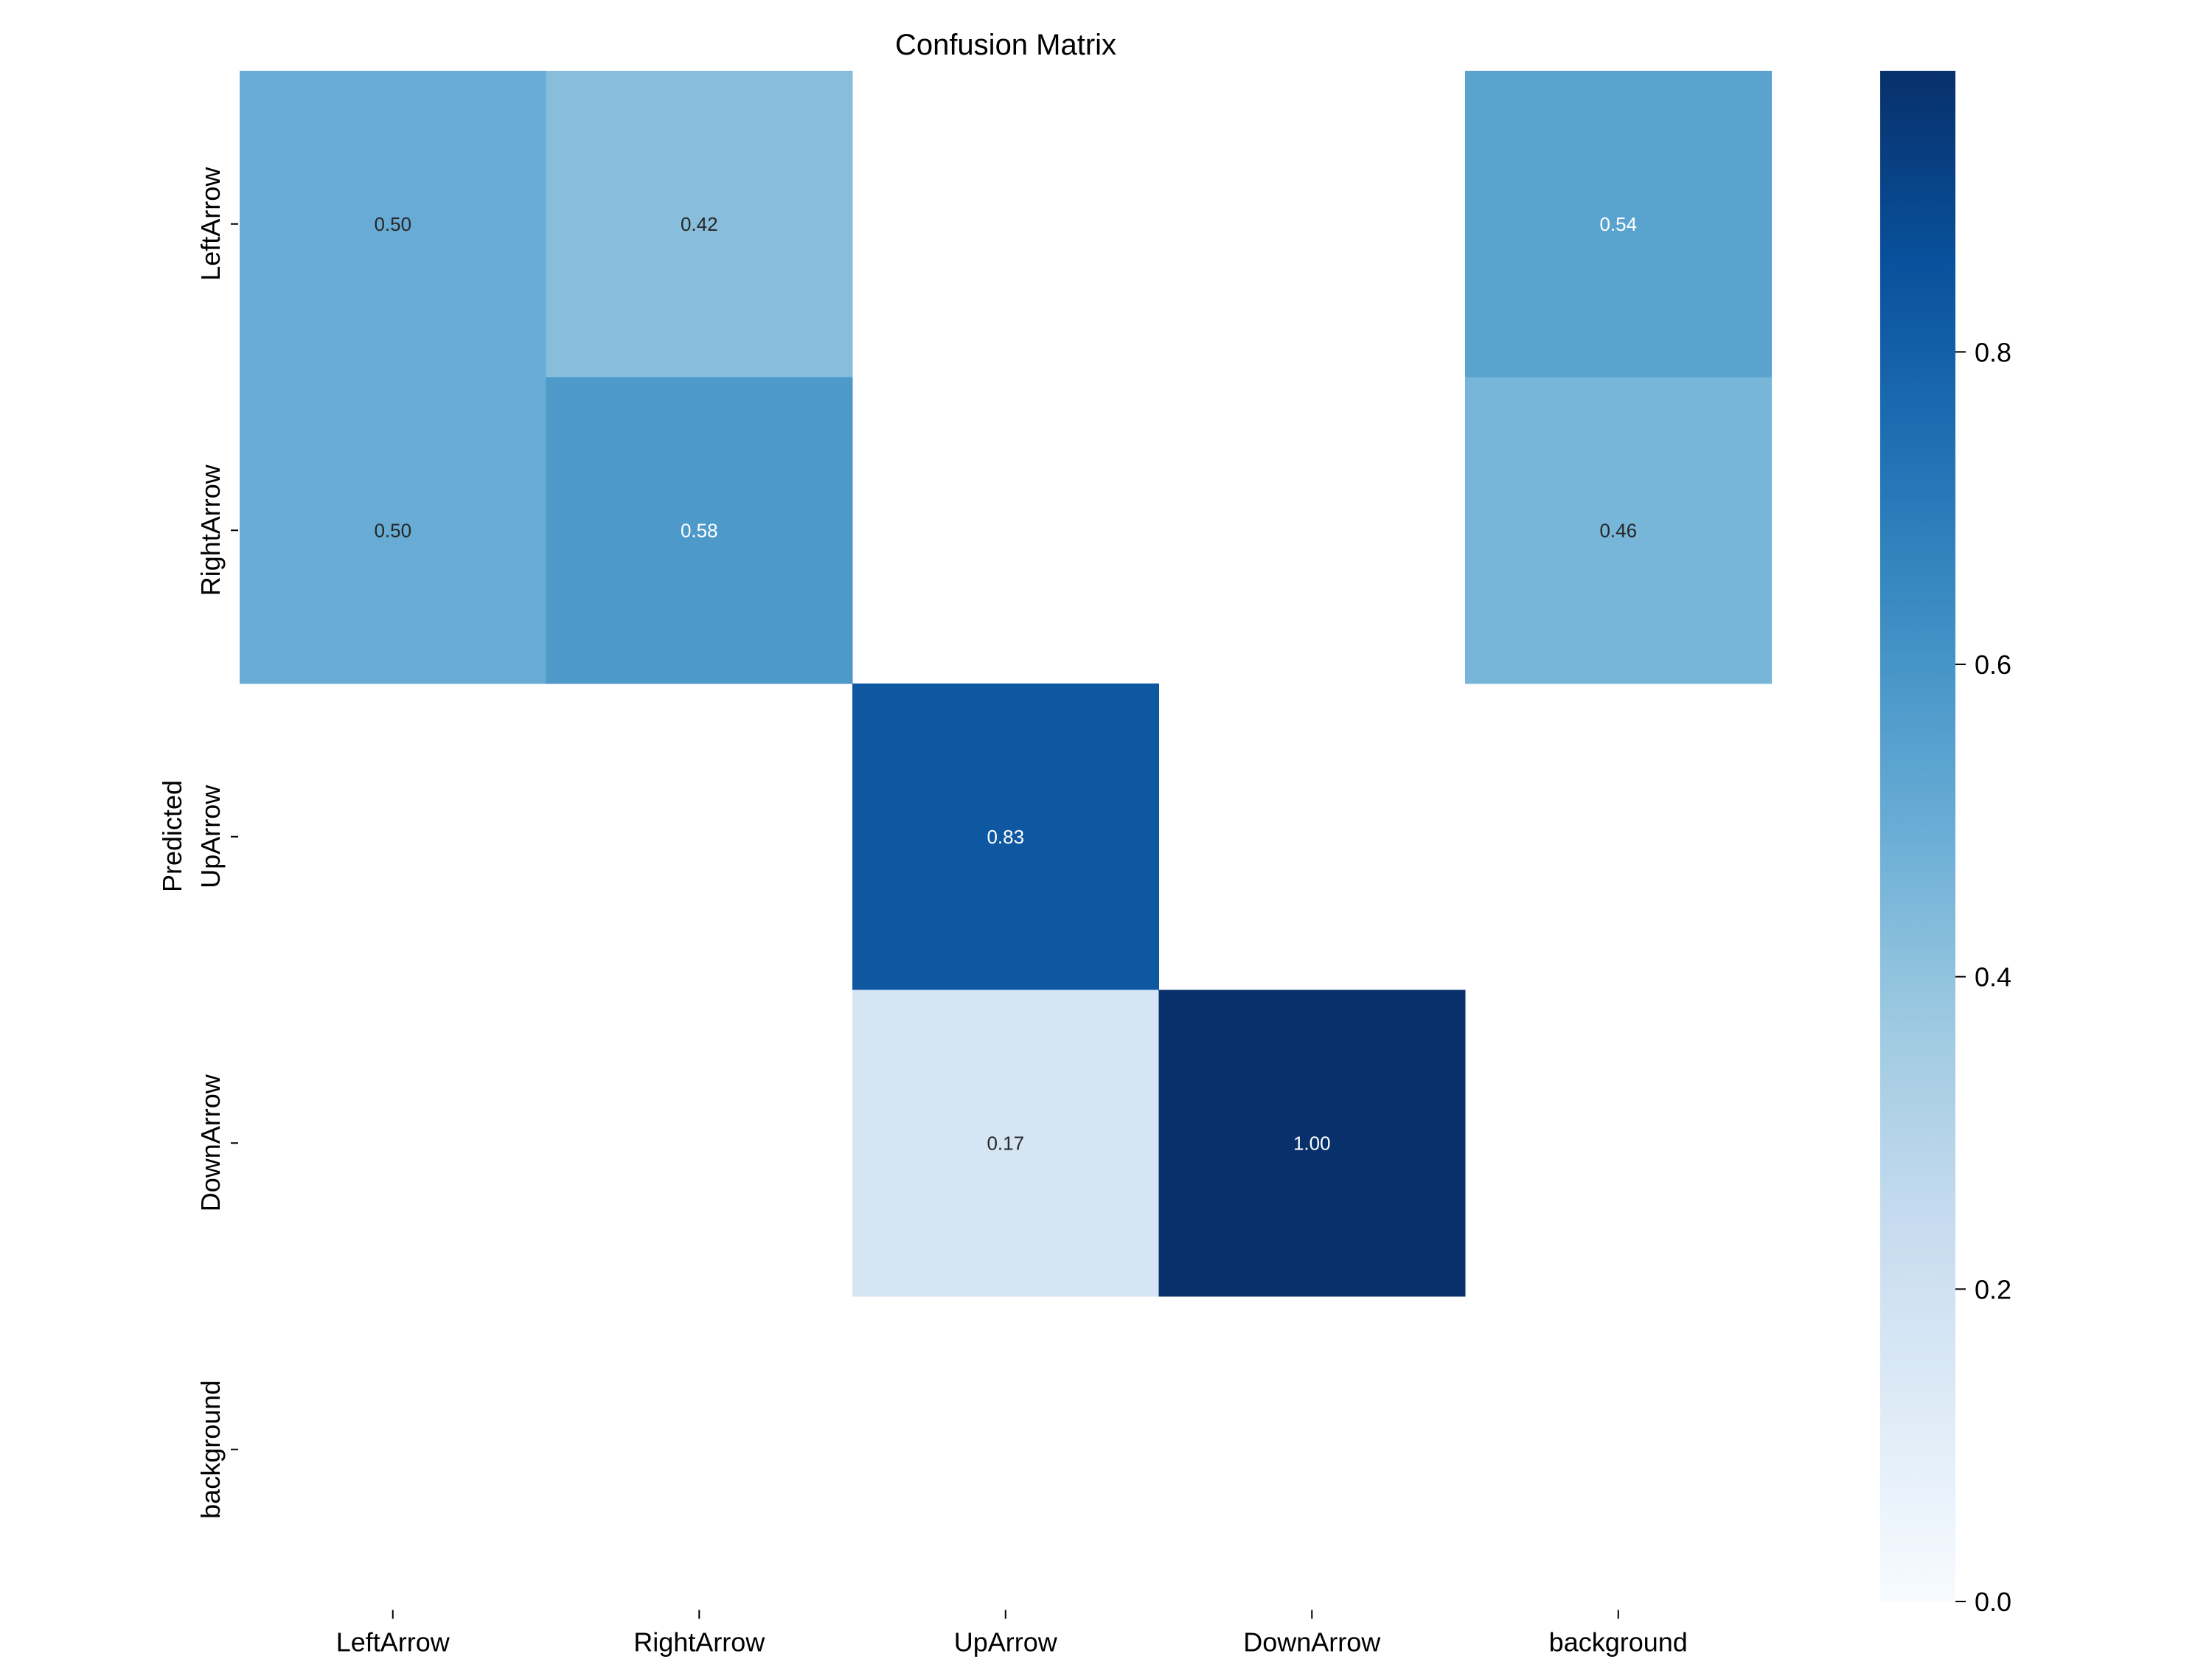  Describe the element at coordinates (210, 1449) in the screenshot. I see `y-tick-label: background` at that location.